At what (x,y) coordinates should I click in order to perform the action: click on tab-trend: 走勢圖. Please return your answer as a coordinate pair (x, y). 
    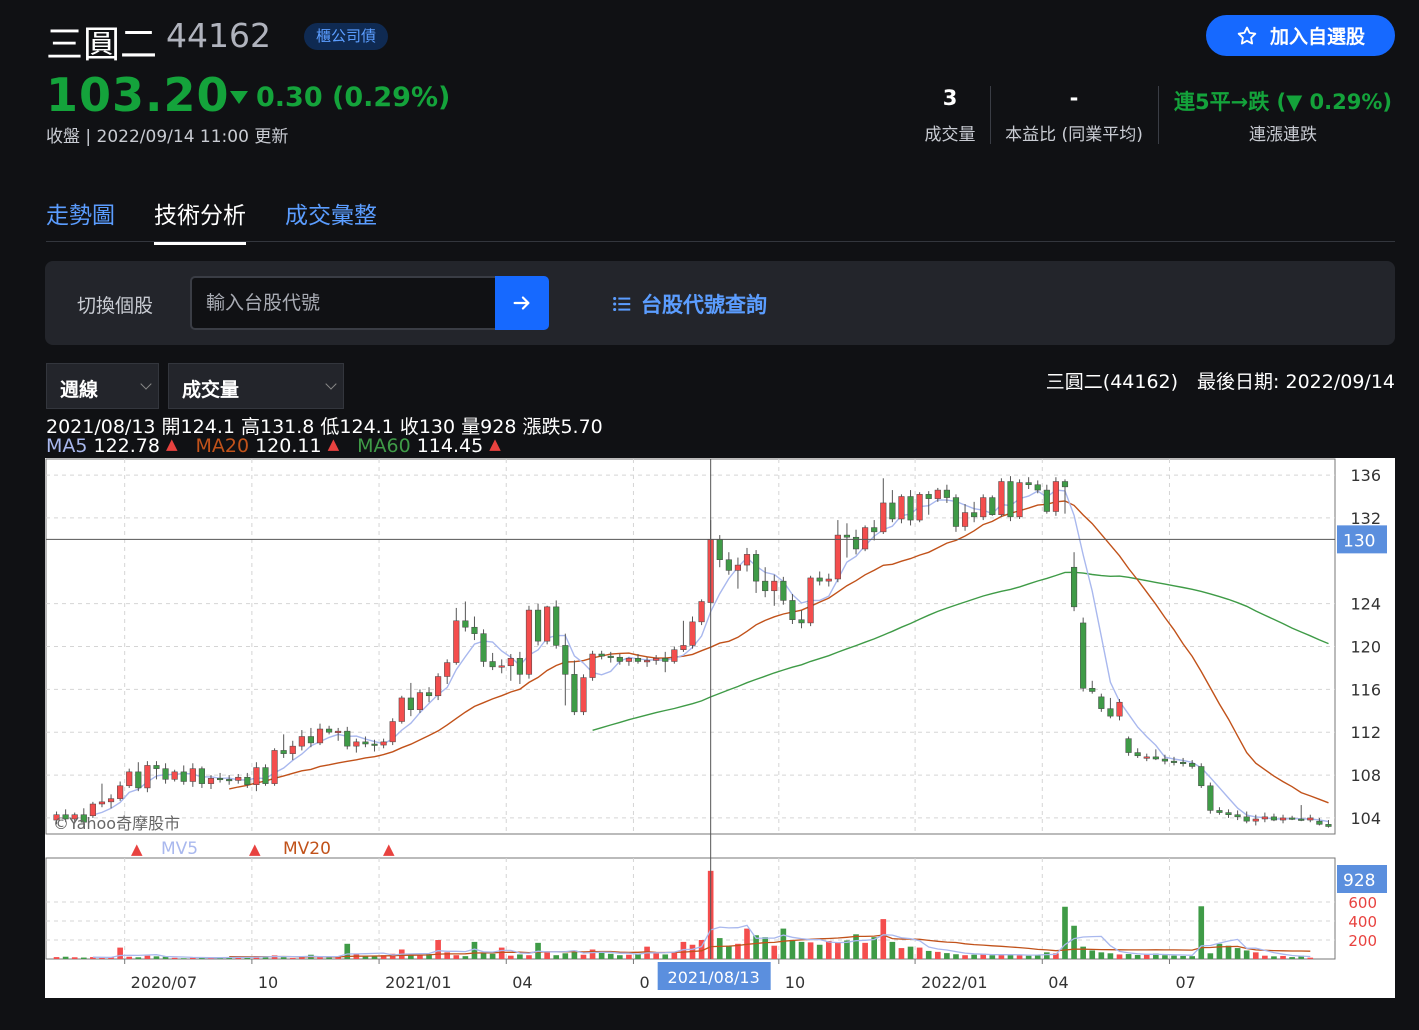
    Looking at the image, I should click on (80, 216).